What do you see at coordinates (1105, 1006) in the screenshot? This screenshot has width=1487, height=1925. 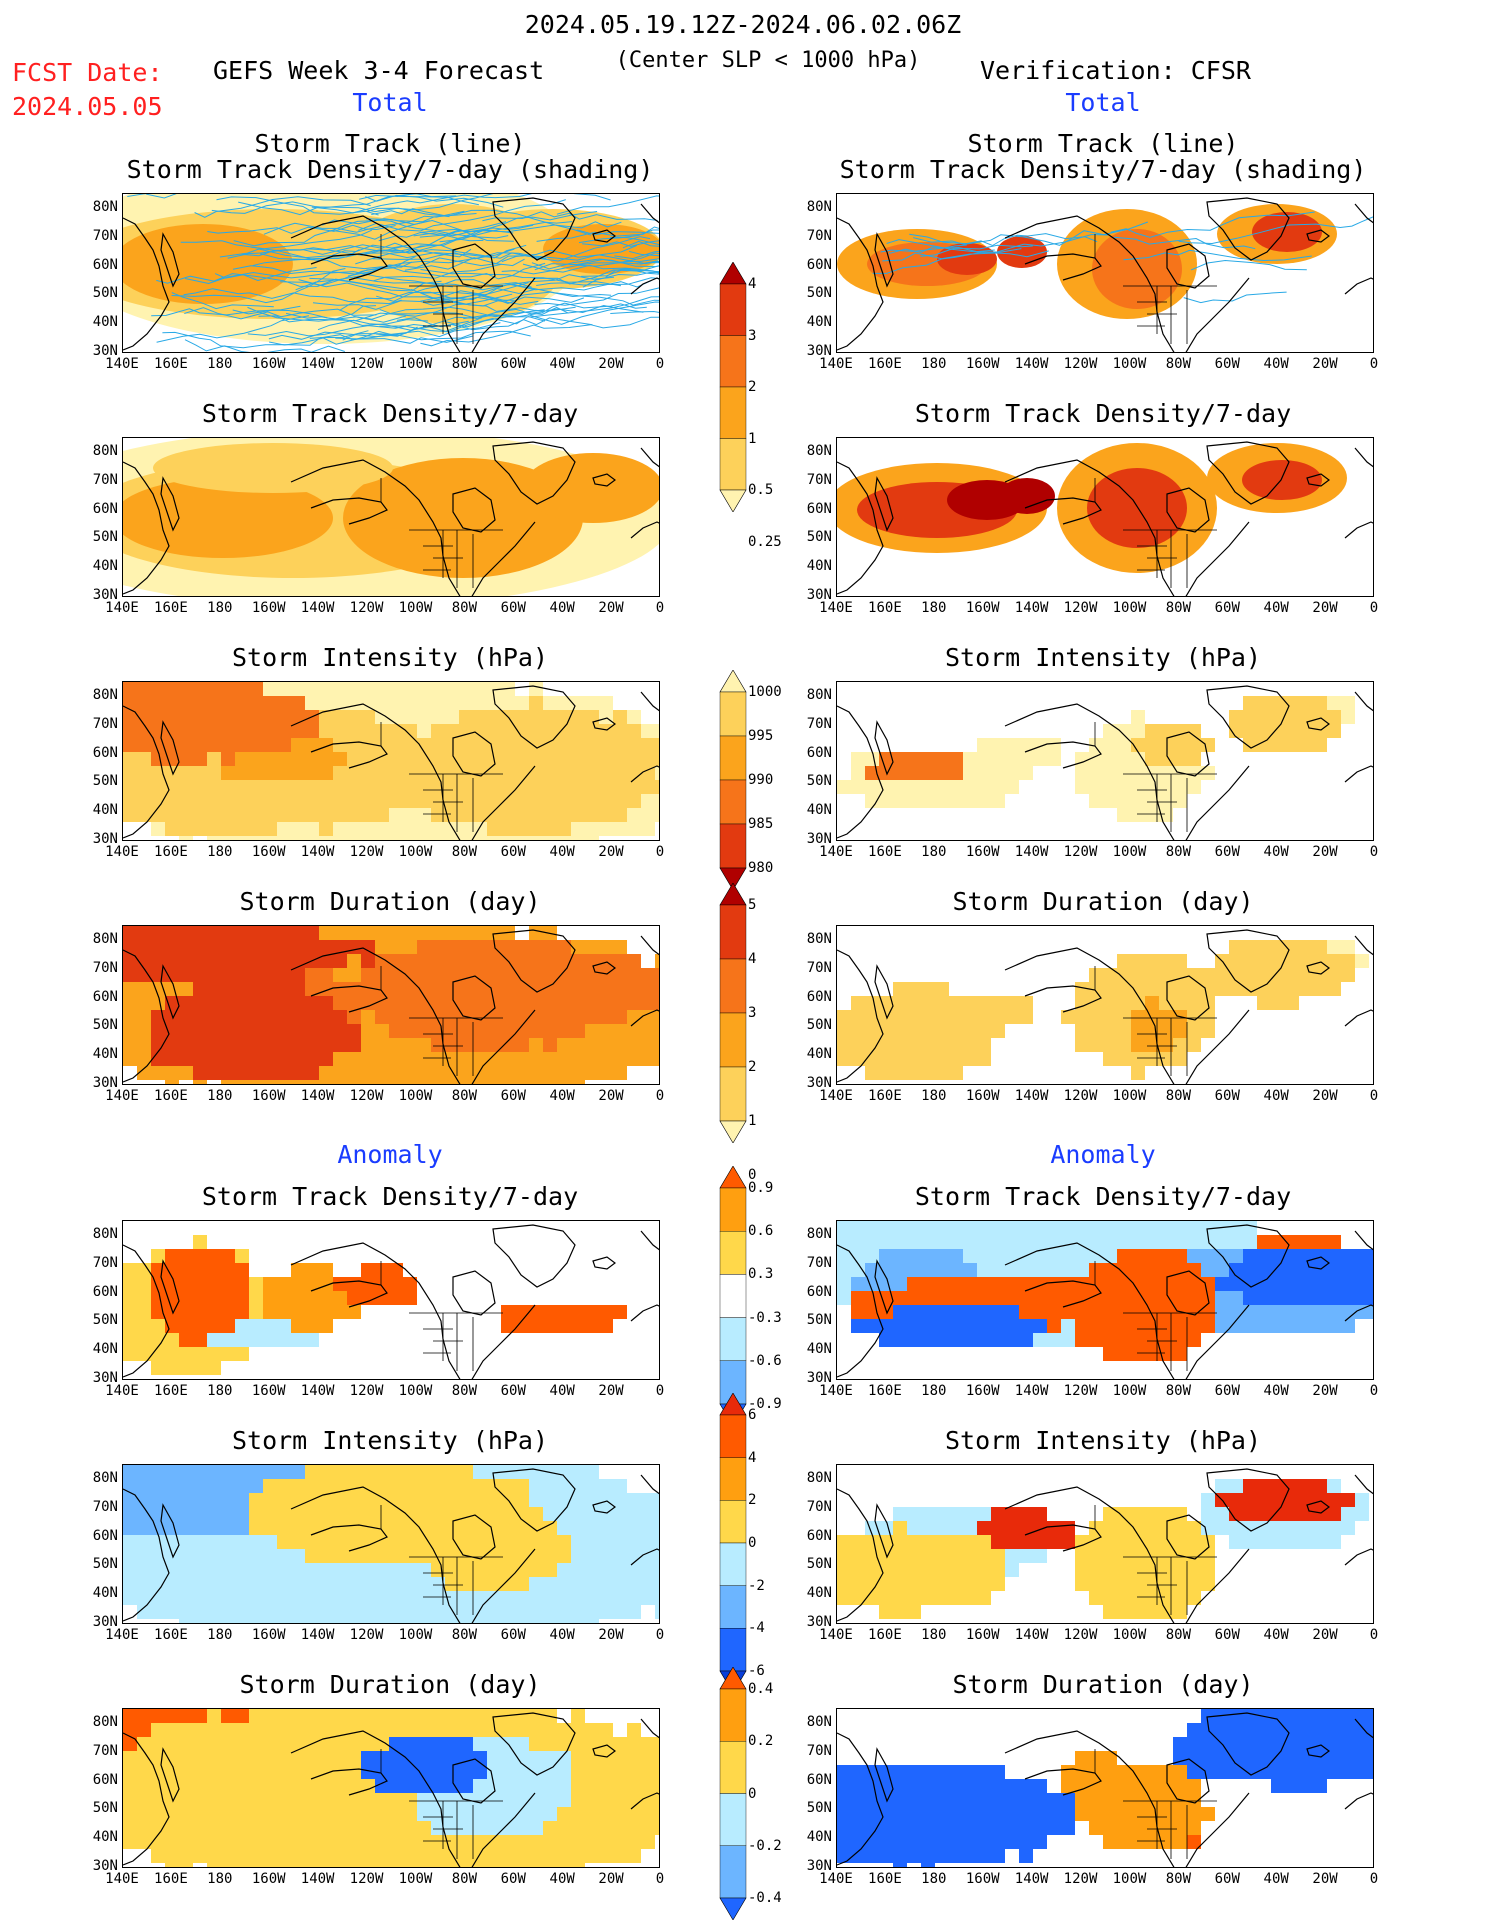 I see `map-canvas` at bounding box center [1105, 1006].